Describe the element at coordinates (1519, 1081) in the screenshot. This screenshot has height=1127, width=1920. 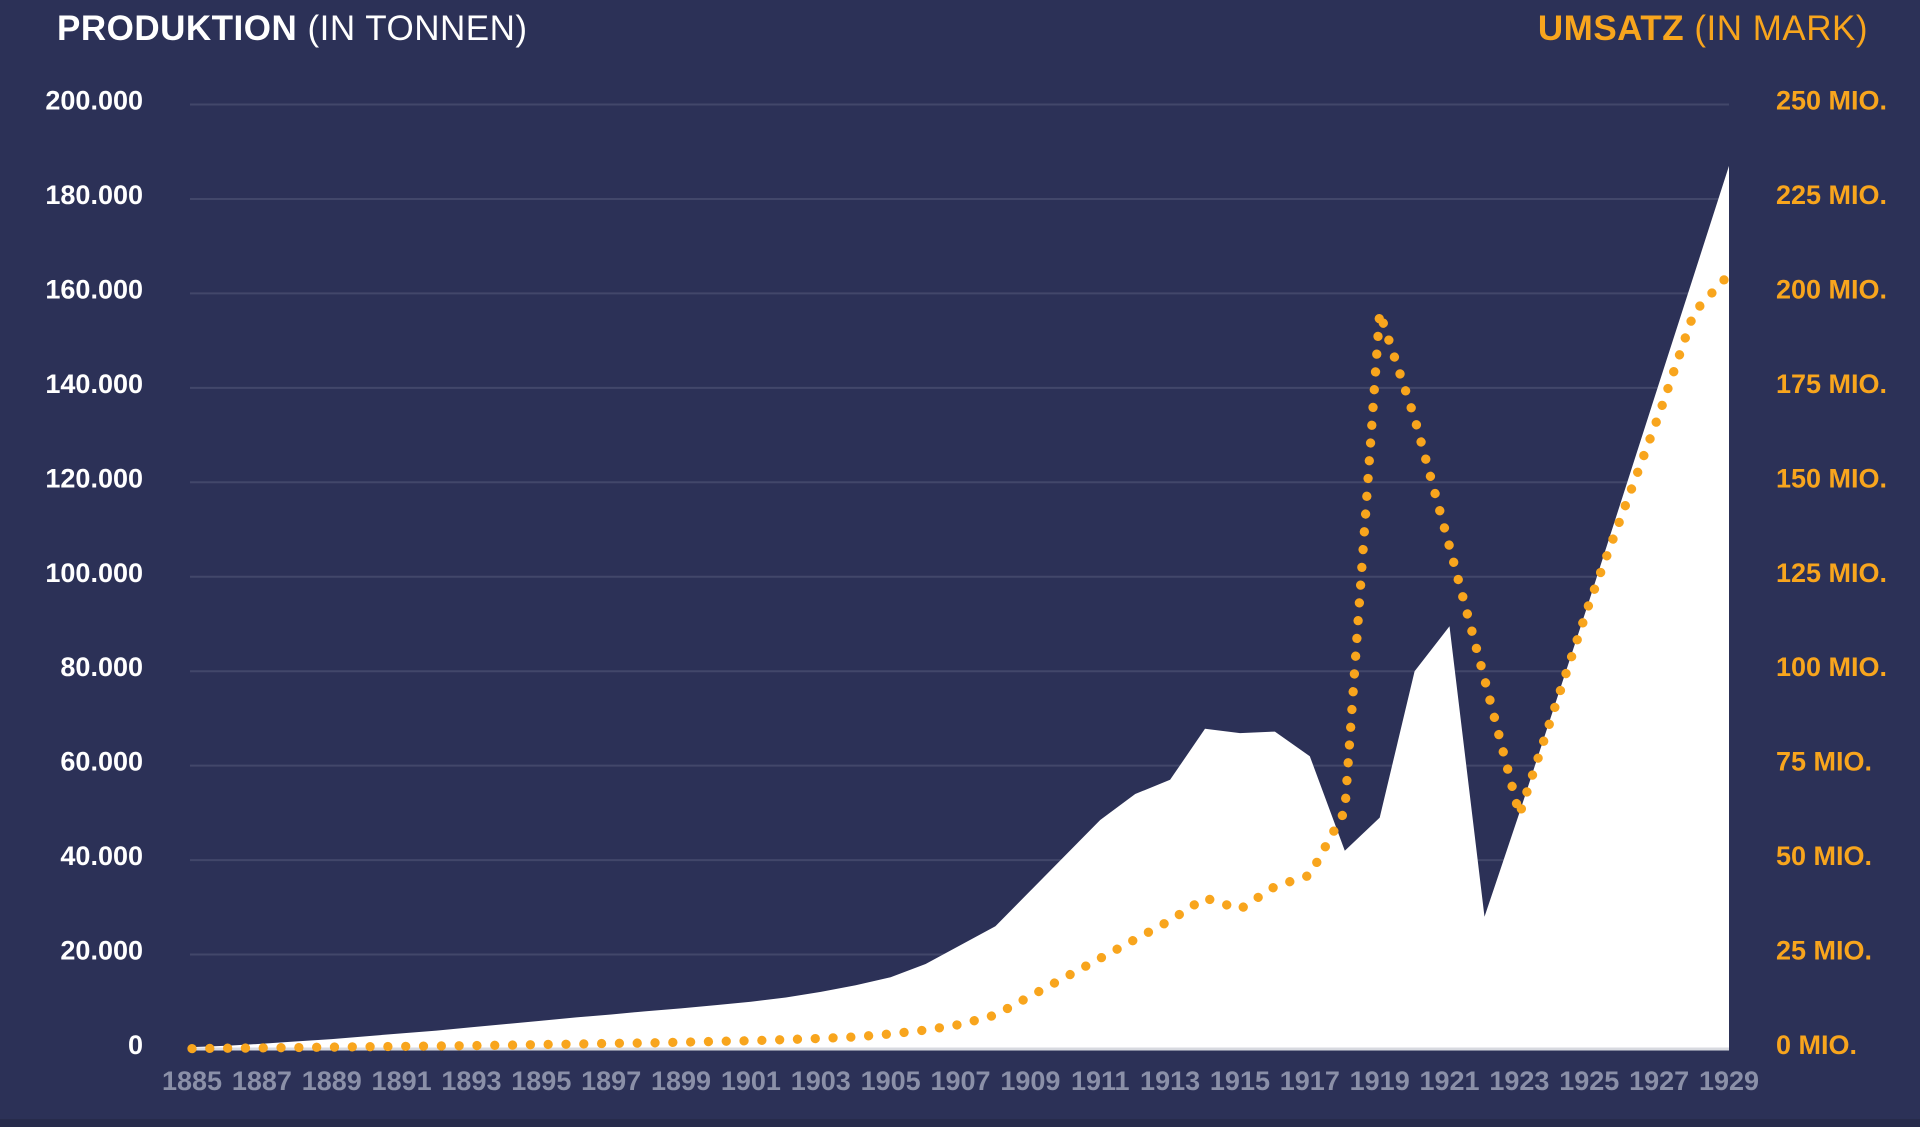
I see `x-axis-year-label: 1923` at that location.